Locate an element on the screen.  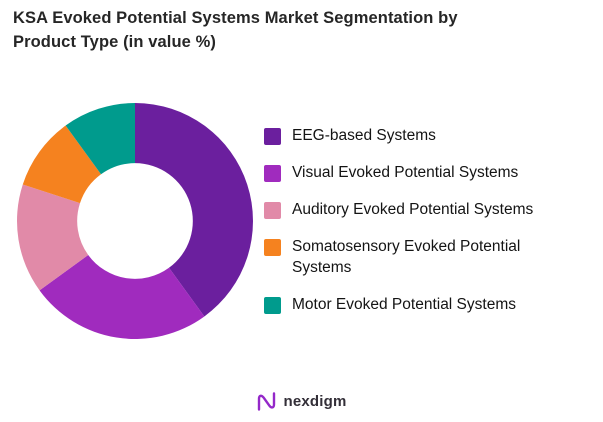
legend-label: Somatosensory Evoked Potential Systems is located at coordinates (406, 256).